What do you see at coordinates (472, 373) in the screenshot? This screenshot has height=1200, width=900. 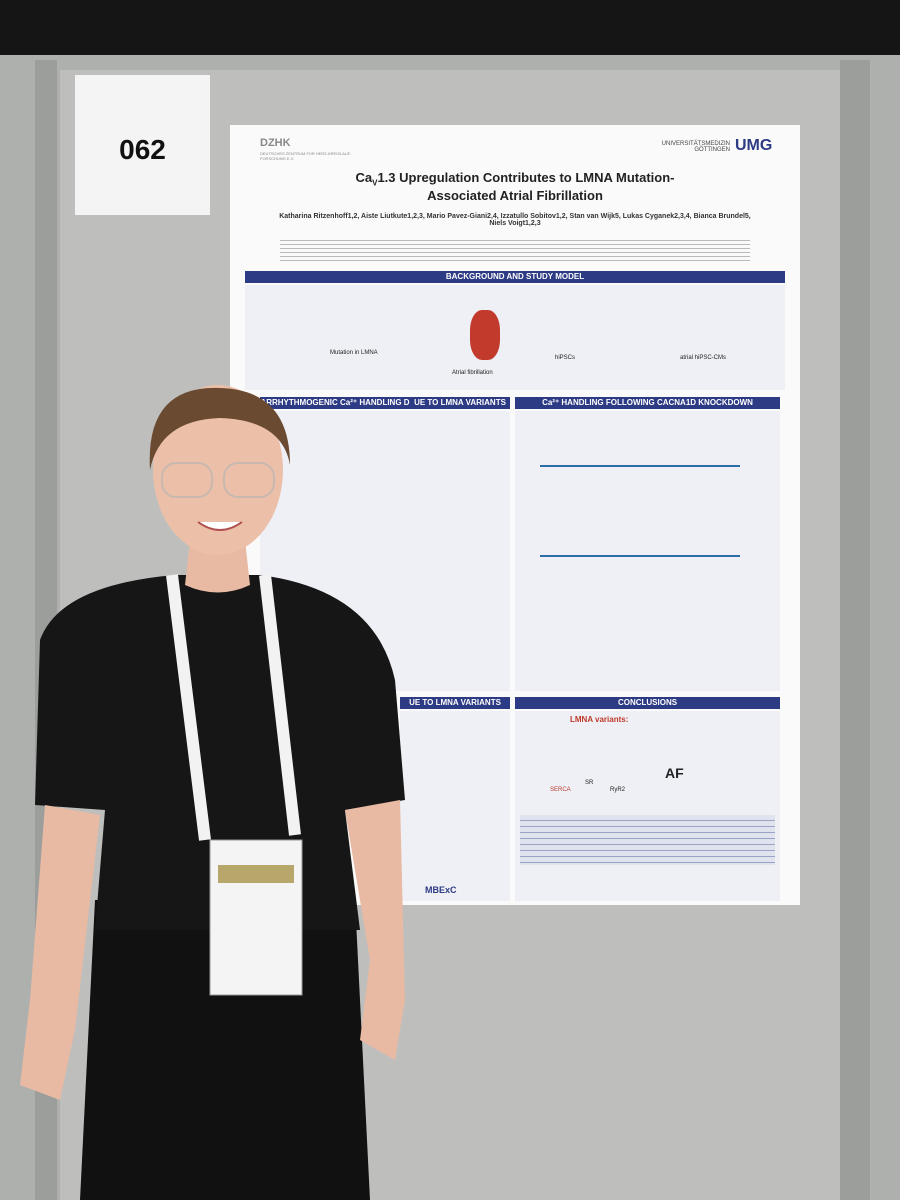 I see `figure-label: Atrial fibrillation` at bounding box center [472, 373].